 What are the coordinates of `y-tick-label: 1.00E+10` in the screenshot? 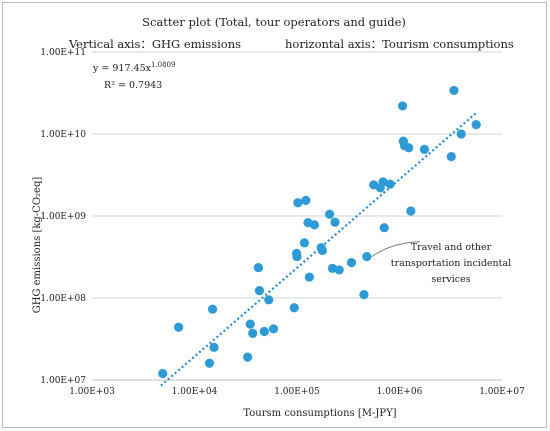 It's located at (63, 135).